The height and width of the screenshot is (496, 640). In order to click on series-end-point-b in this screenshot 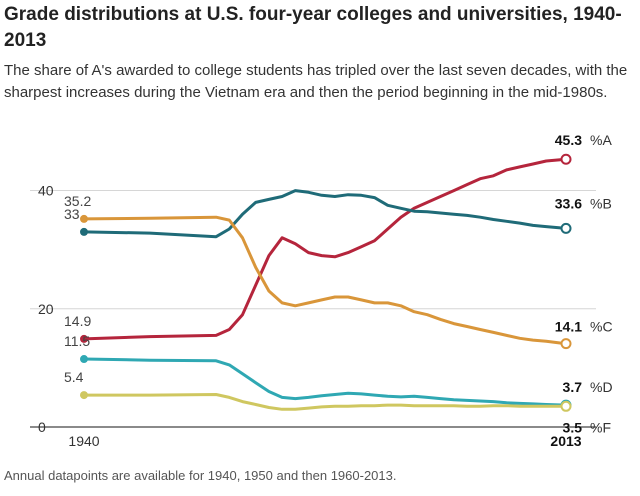, I will do `click(566, 228)`.